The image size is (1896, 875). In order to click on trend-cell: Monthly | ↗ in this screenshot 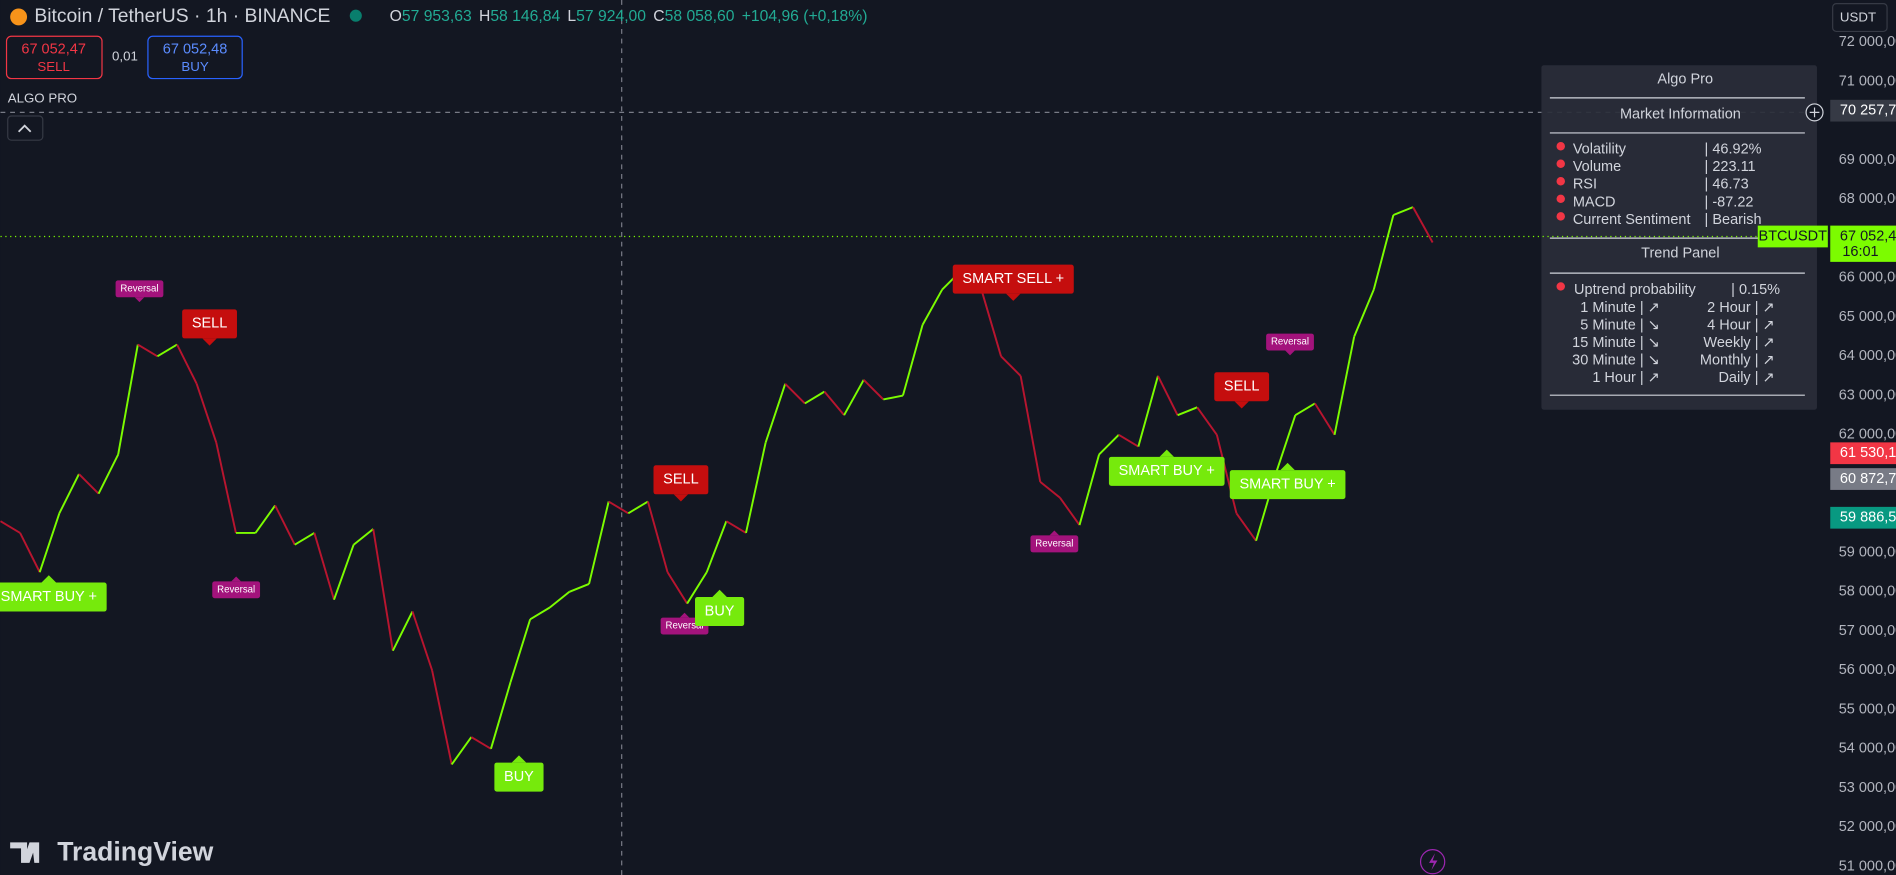, I will do `click(1737, 361)`.